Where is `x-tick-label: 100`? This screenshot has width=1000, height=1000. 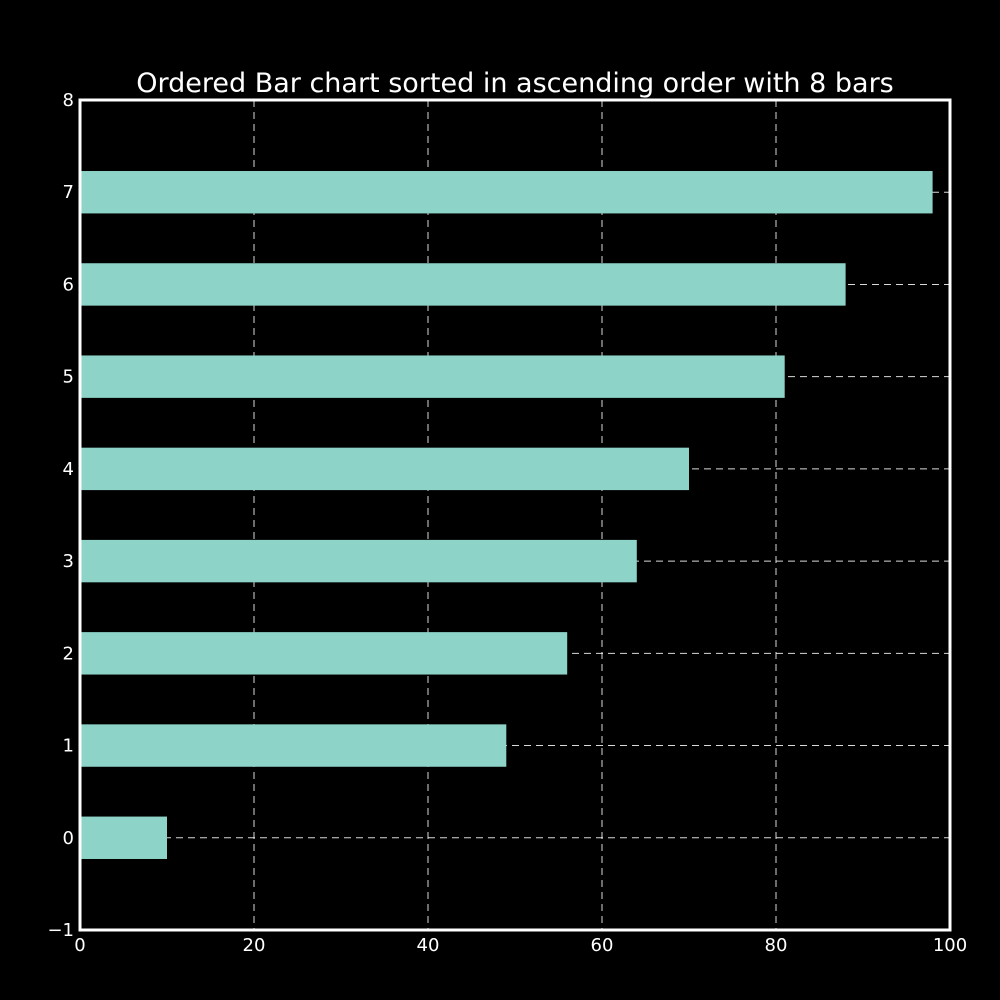
x-tick-label: 100 is located at coordinates (950, 945).